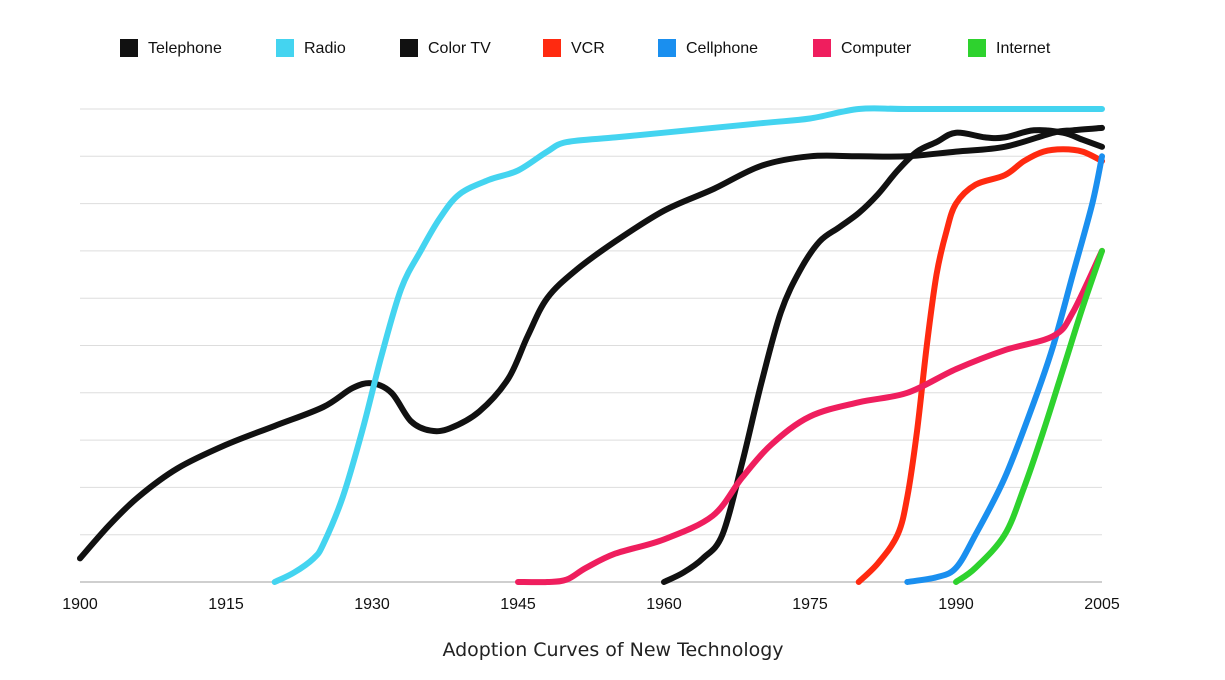  Describe the element at coordinates (80, 604) in the screenshot. I see `x-tick-label-1900: 1900` at that location.